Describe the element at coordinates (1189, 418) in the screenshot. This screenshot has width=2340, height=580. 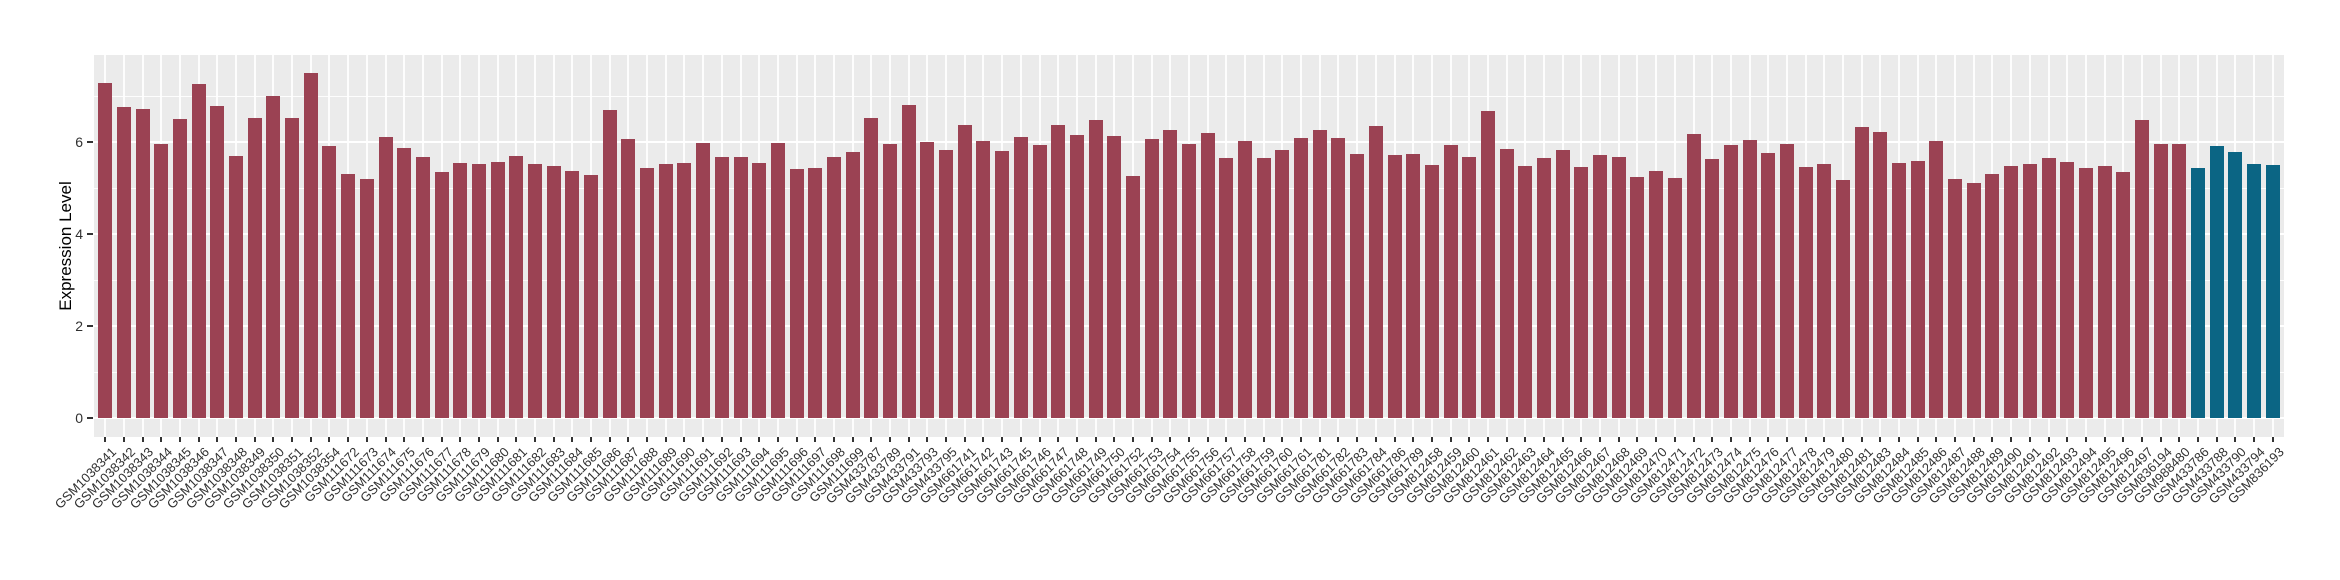
I see `gridline-major` at that location.